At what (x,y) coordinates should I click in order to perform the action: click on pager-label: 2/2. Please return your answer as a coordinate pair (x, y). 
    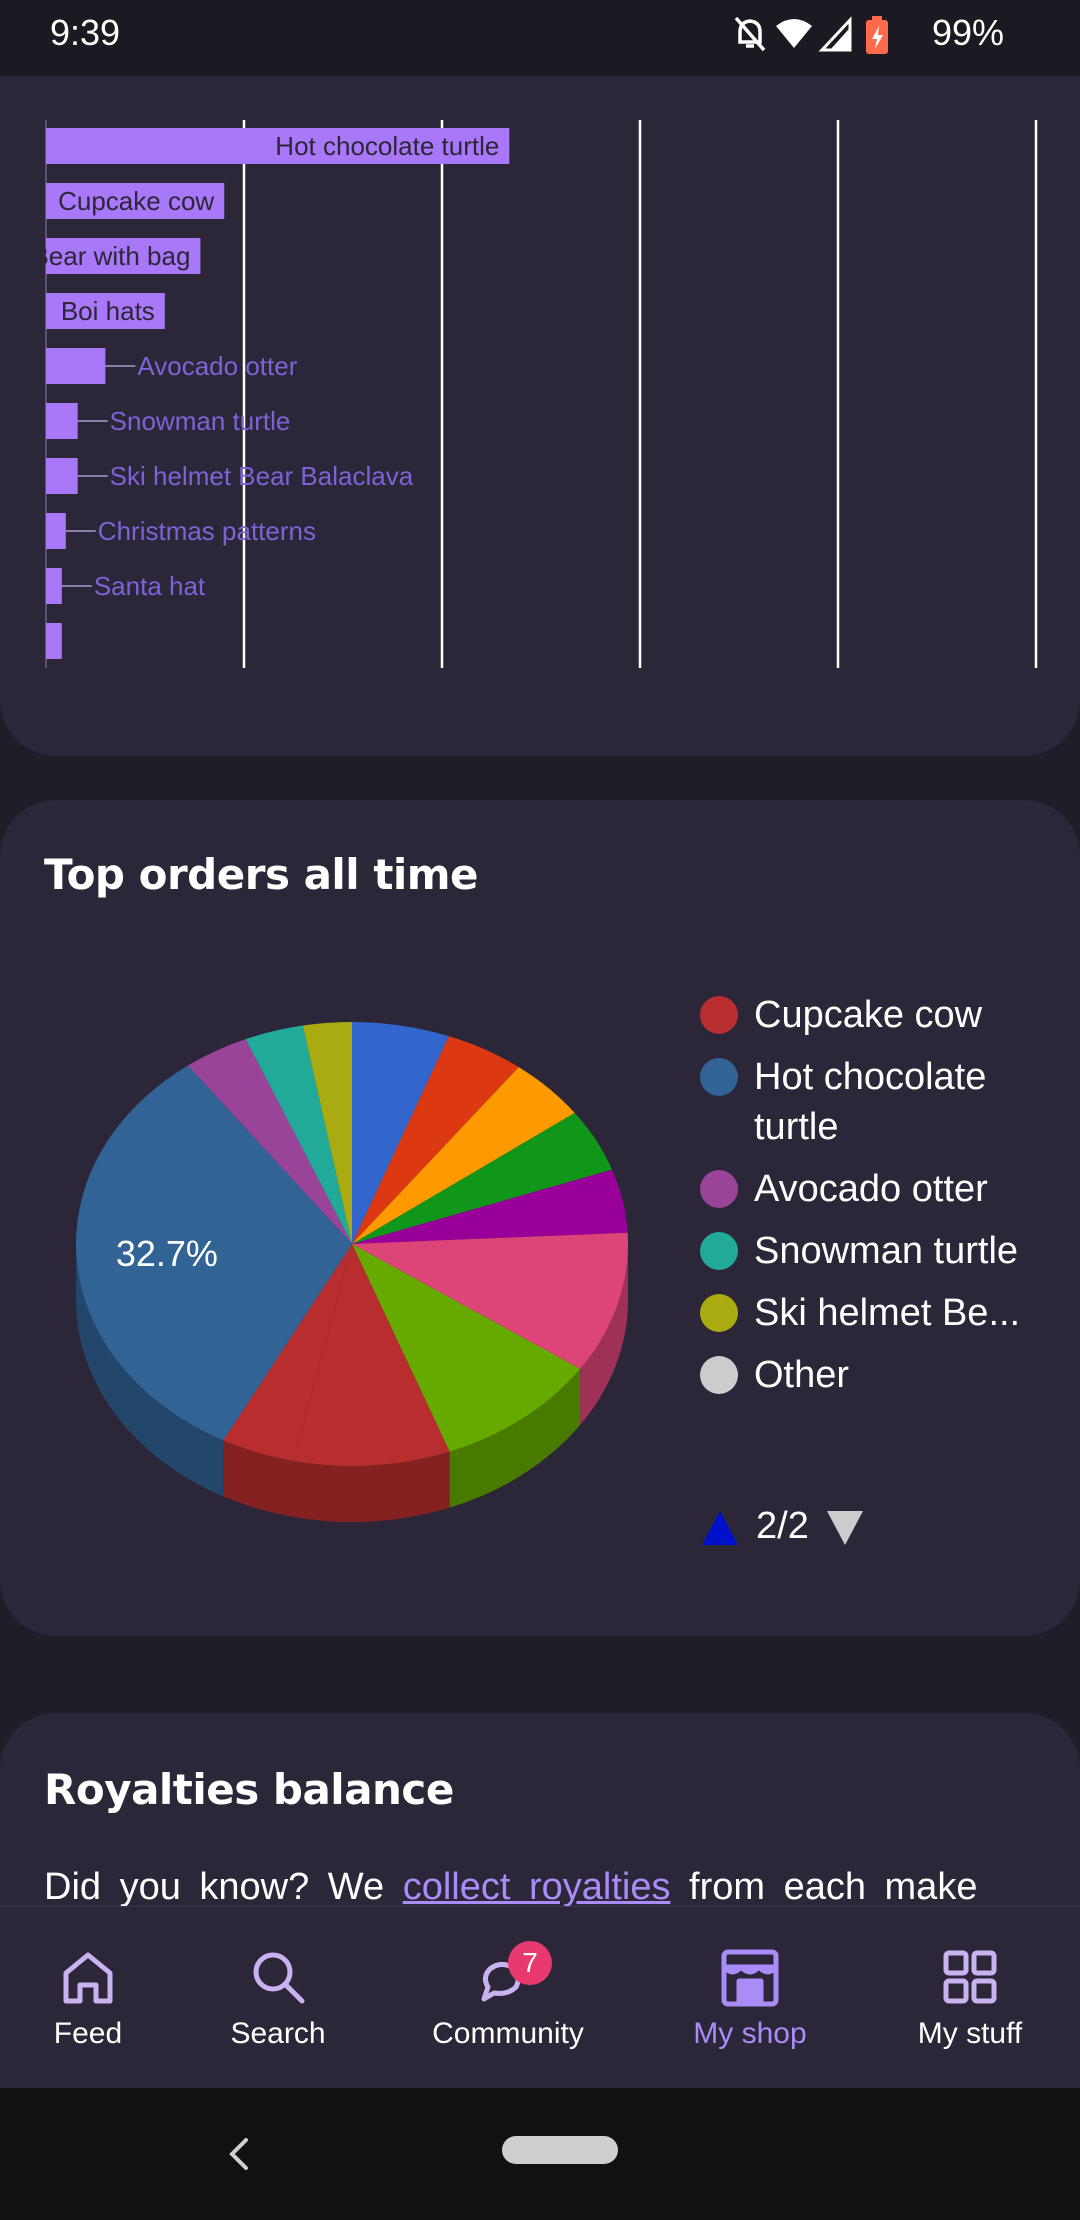
    Looking at the image, I should click on (782, 1526).